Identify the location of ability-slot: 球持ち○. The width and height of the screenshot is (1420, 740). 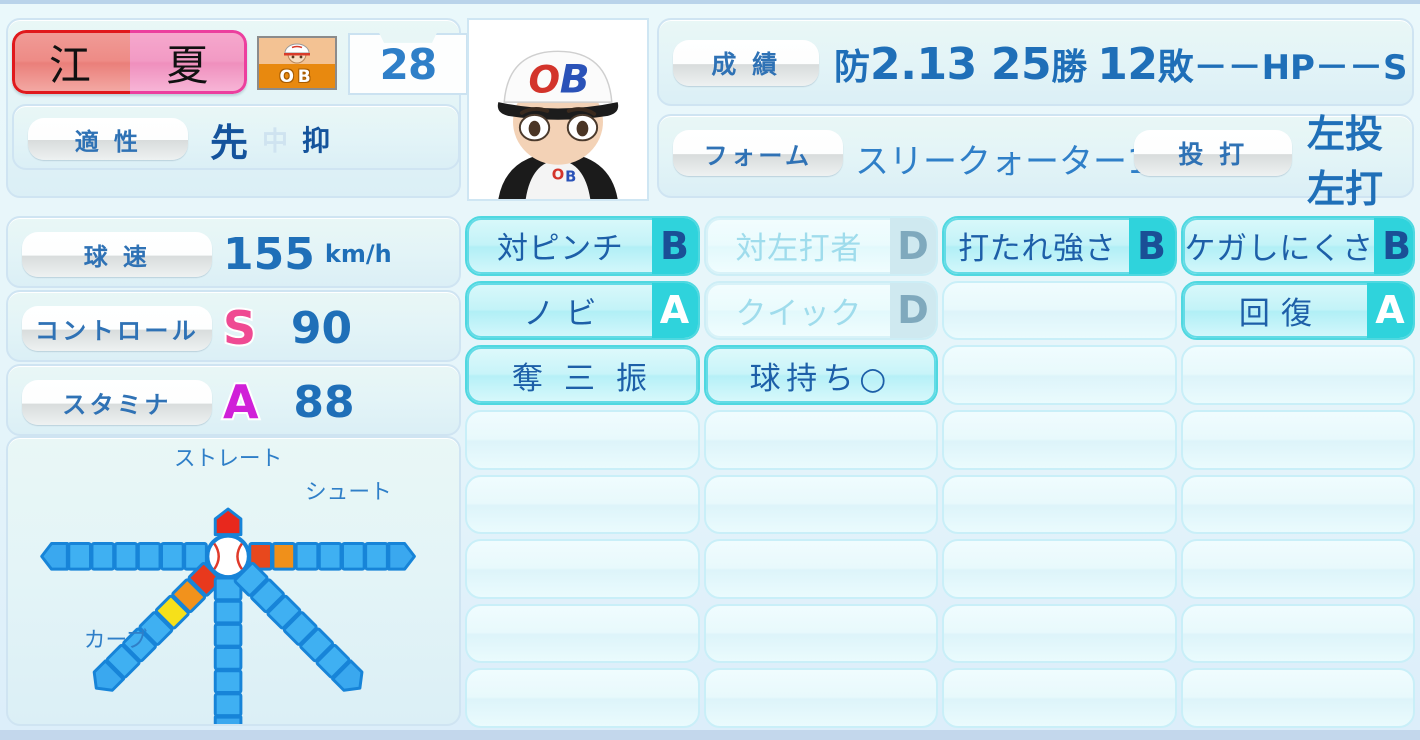
(820, 375).